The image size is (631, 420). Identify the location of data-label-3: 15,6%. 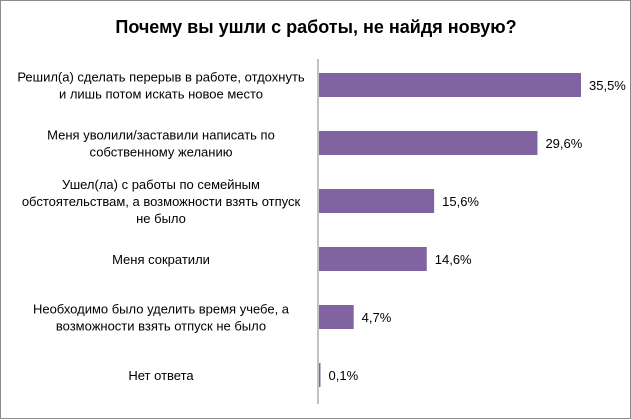
(460, 201).